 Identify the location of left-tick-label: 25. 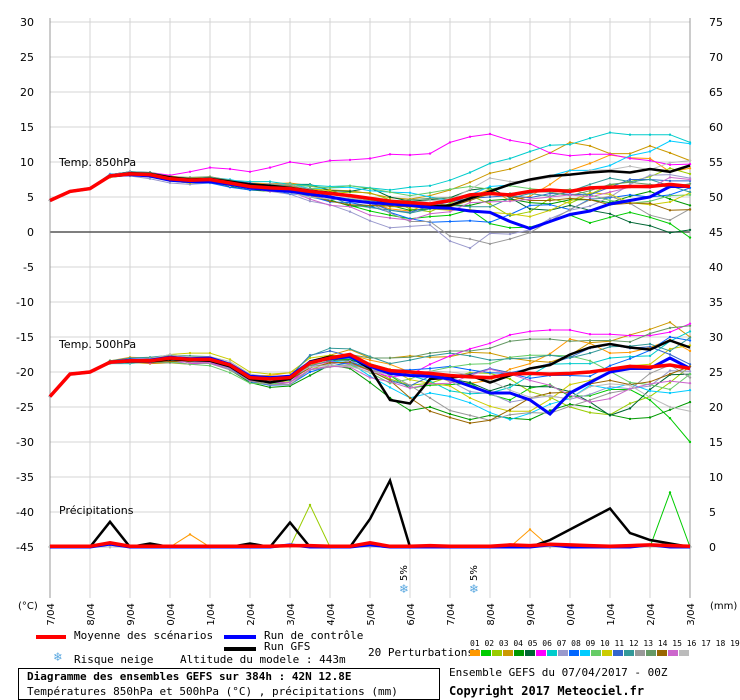
(27, 57).